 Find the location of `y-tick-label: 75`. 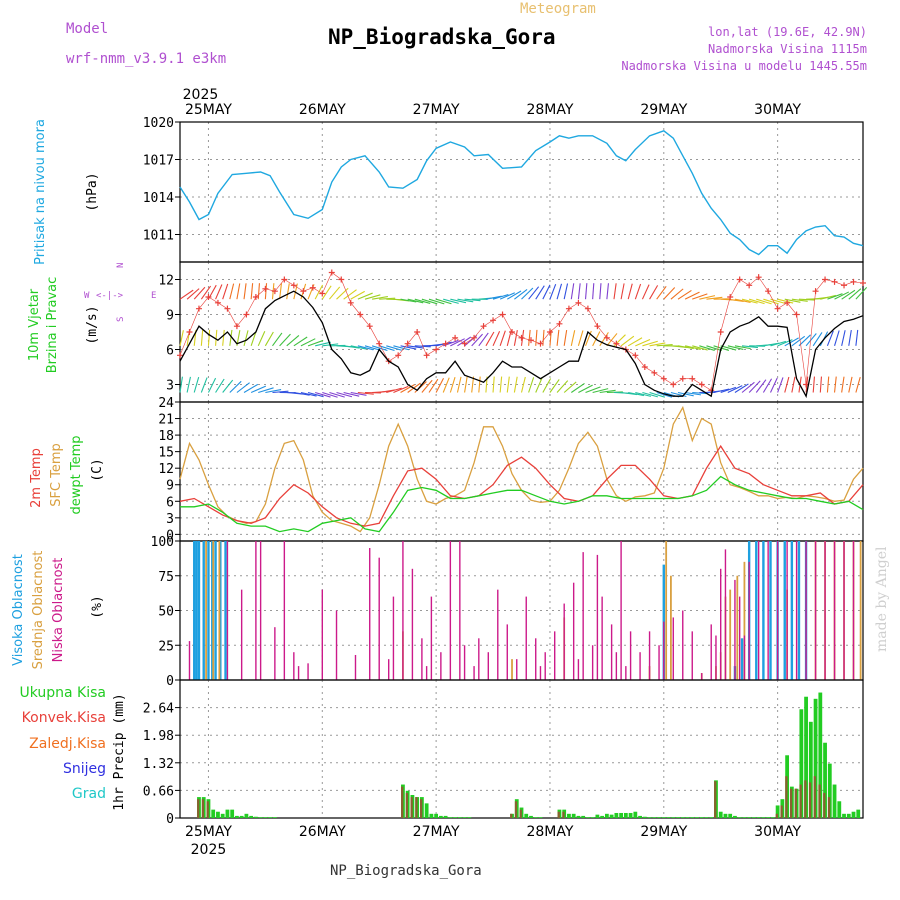

y-tick-label: 75 is located at coordinates (166, 577).